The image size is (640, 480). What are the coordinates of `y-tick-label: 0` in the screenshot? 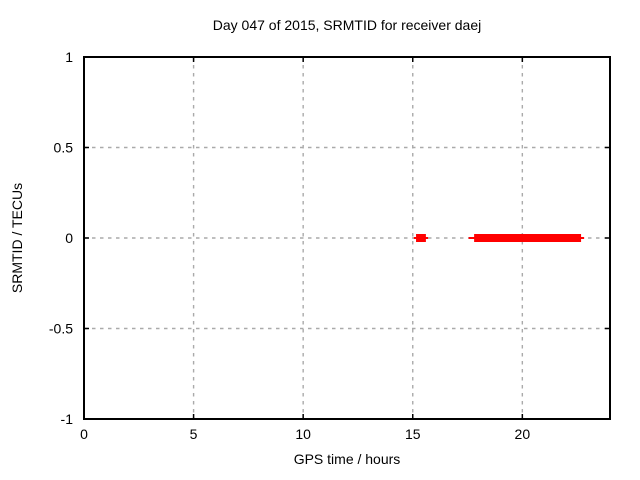 It's located at (69, 238).